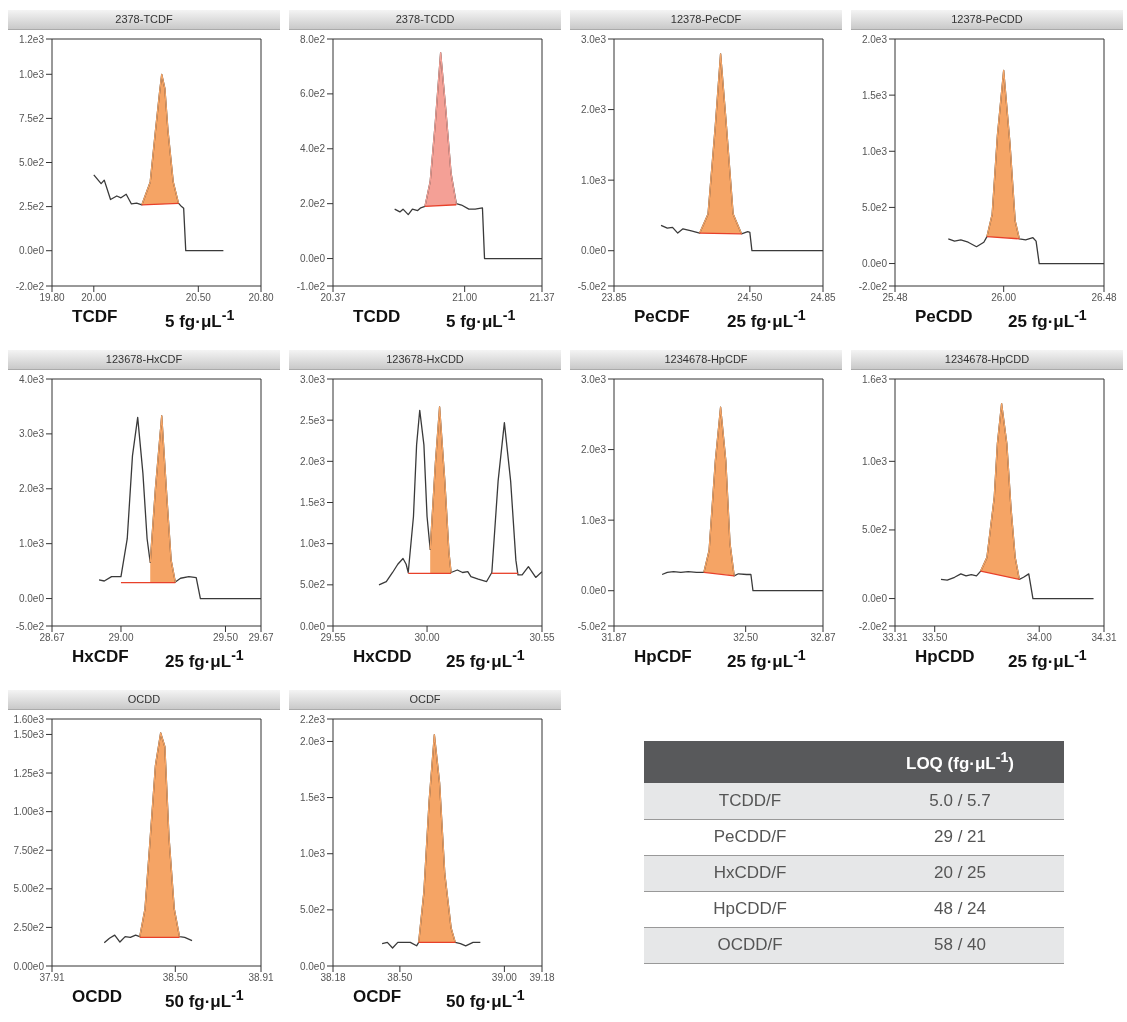 Image resolution: width=1127 pixels, height=1022 pixels. I want to click on x-tick-label: 29.55, so click(333, 638).